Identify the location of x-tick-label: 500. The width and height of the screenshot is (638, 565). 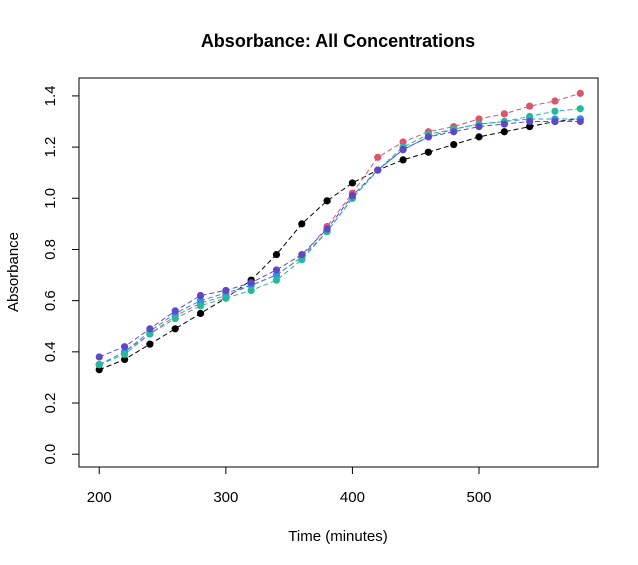
(478, 497).